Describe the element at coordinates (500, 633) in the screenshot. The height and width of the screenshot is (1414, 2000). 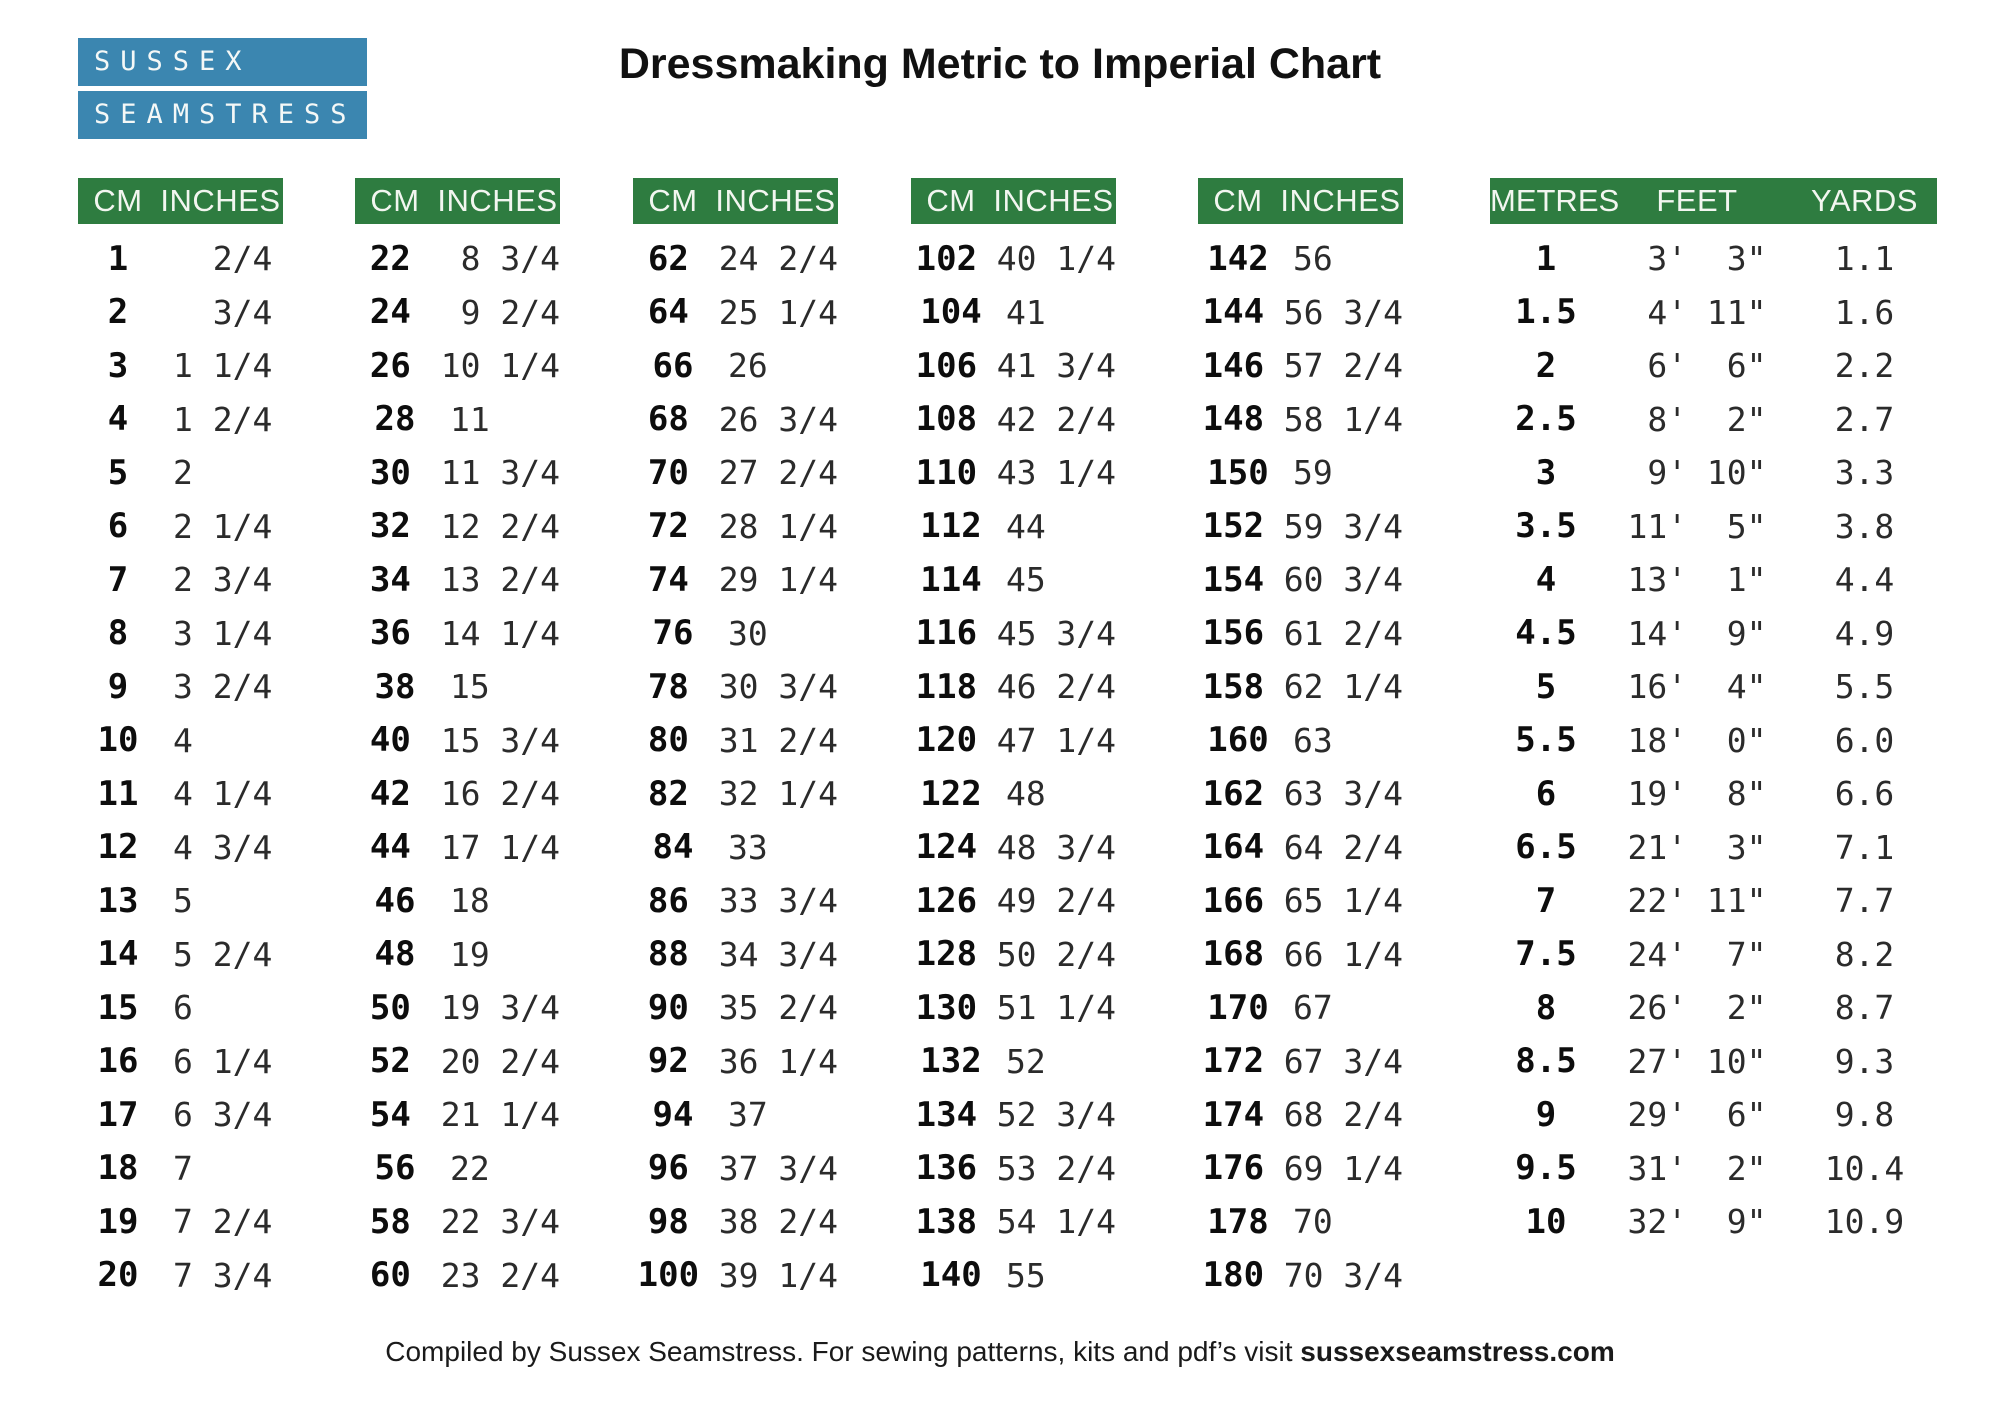
I see `inches-value: 14 1/4` at that location.